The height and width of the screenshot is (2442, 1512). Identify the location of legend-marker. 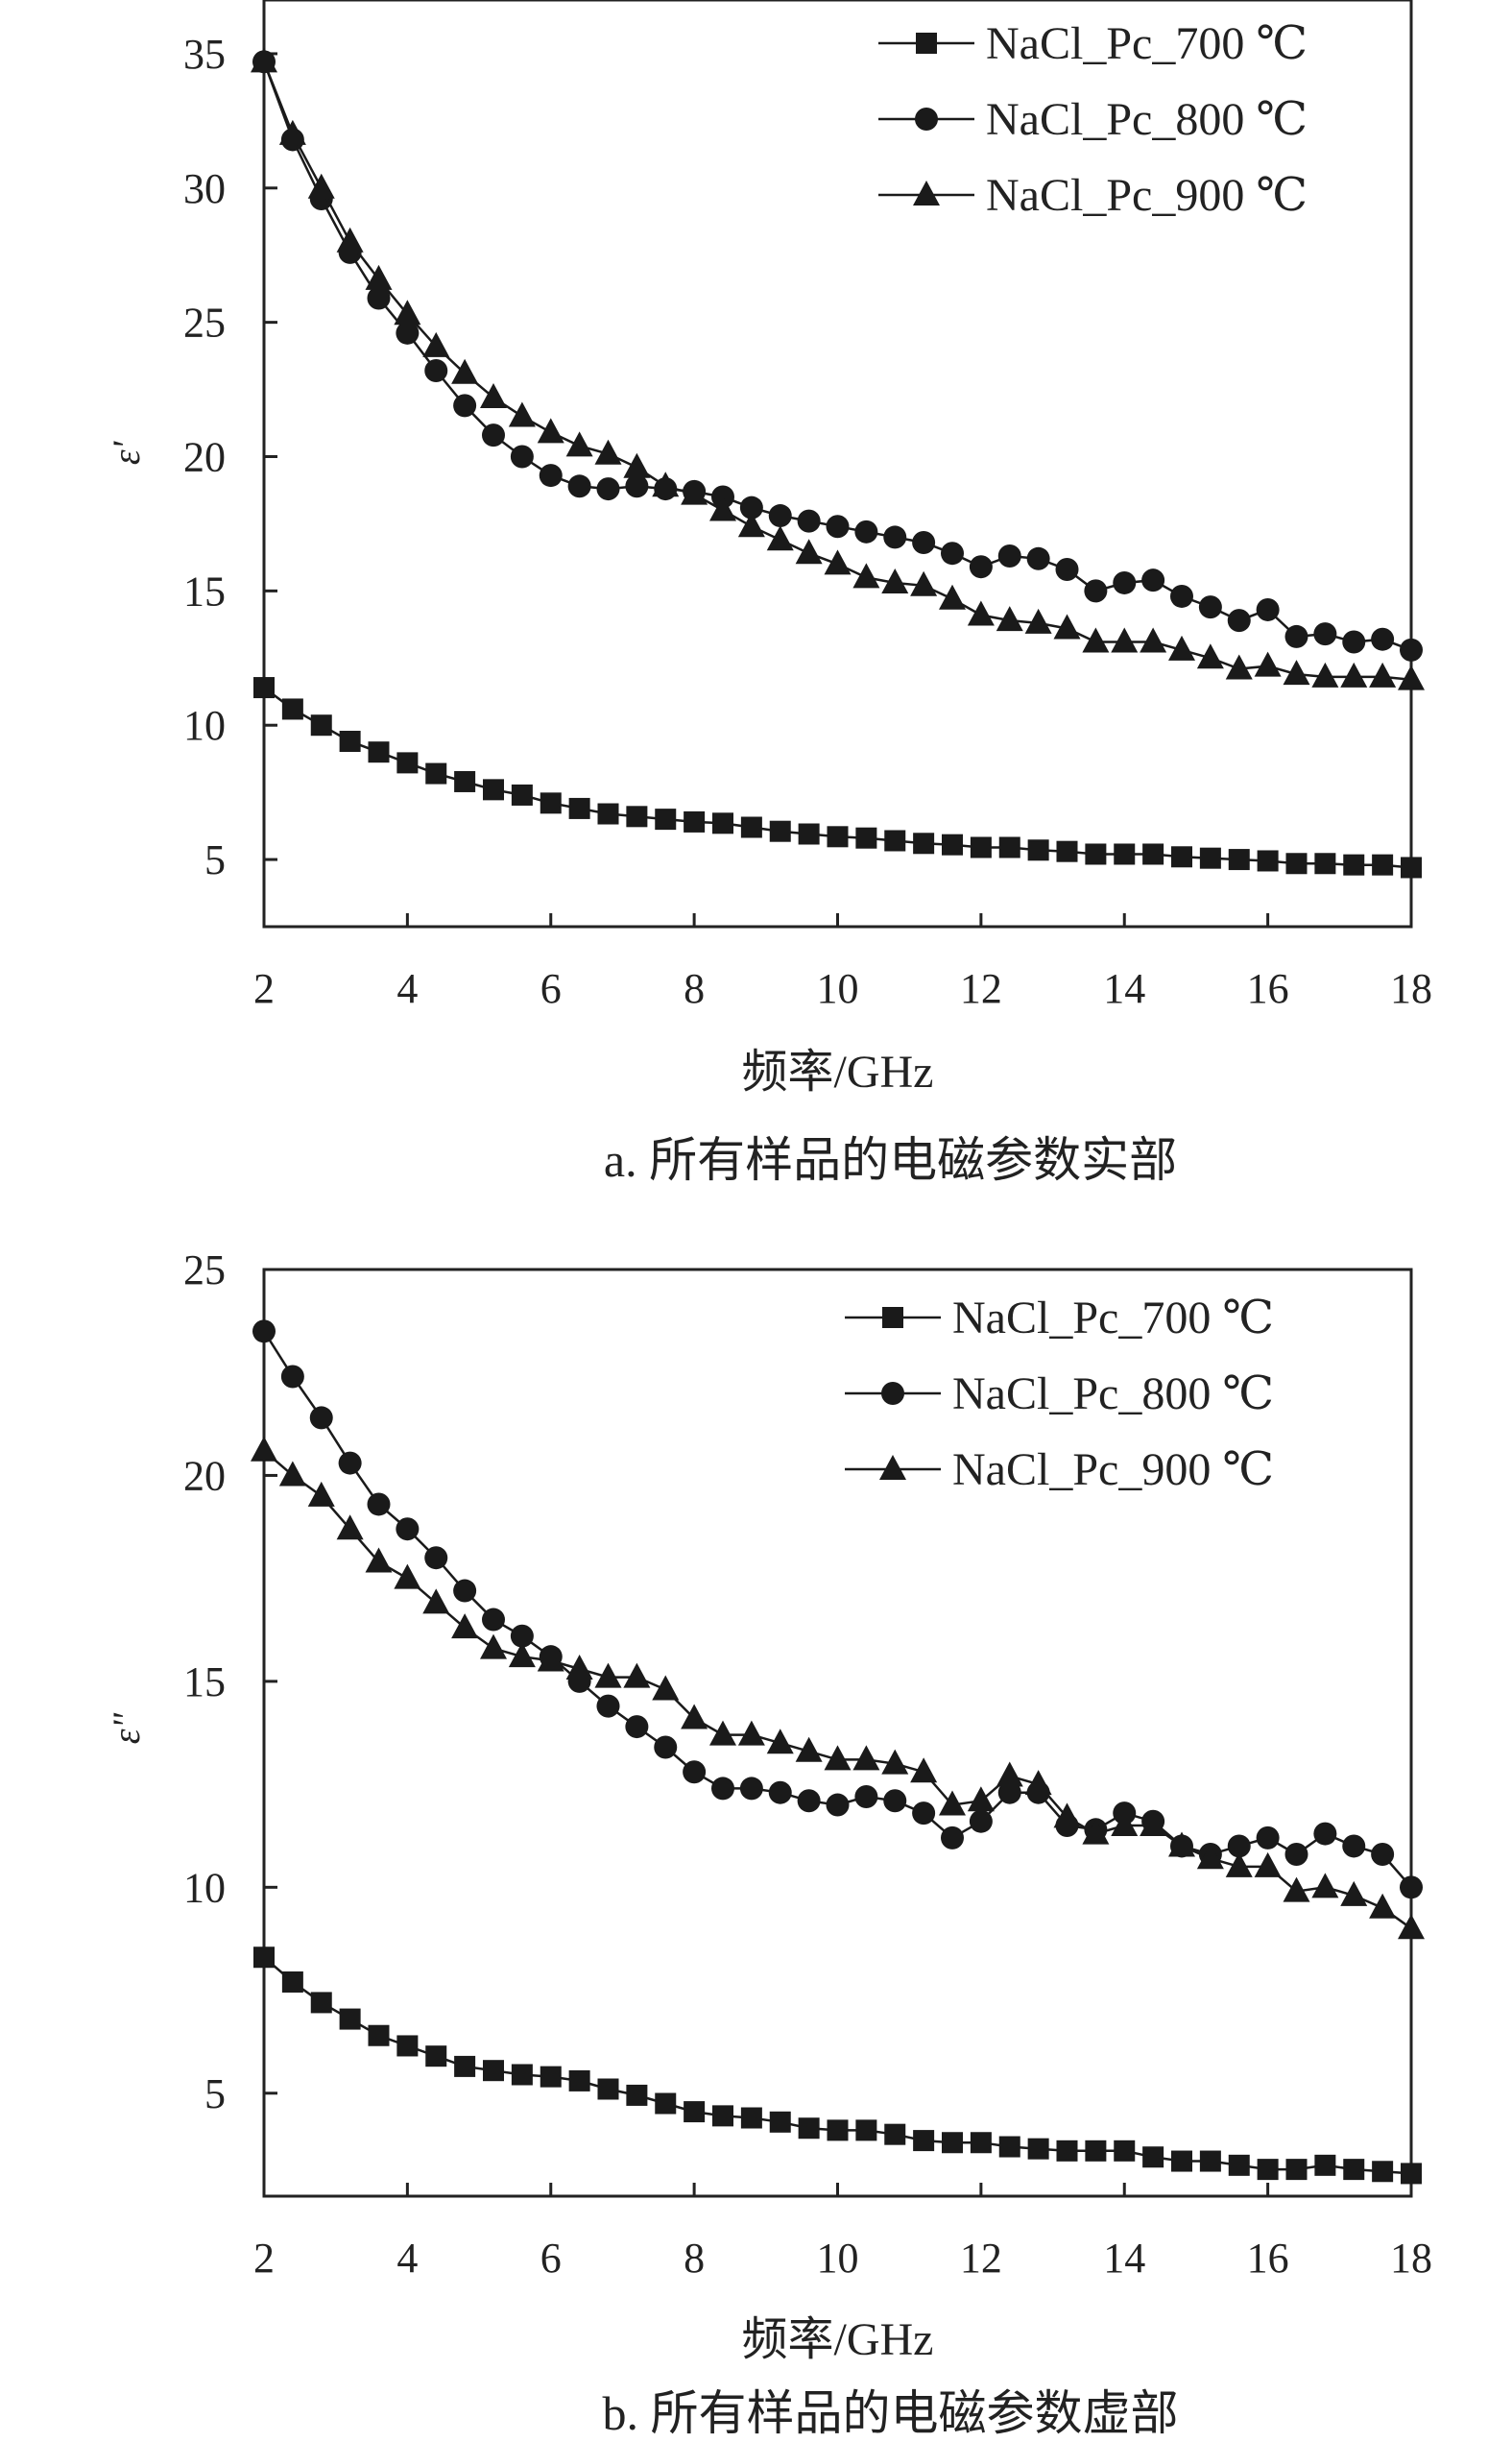
(893, 1467).